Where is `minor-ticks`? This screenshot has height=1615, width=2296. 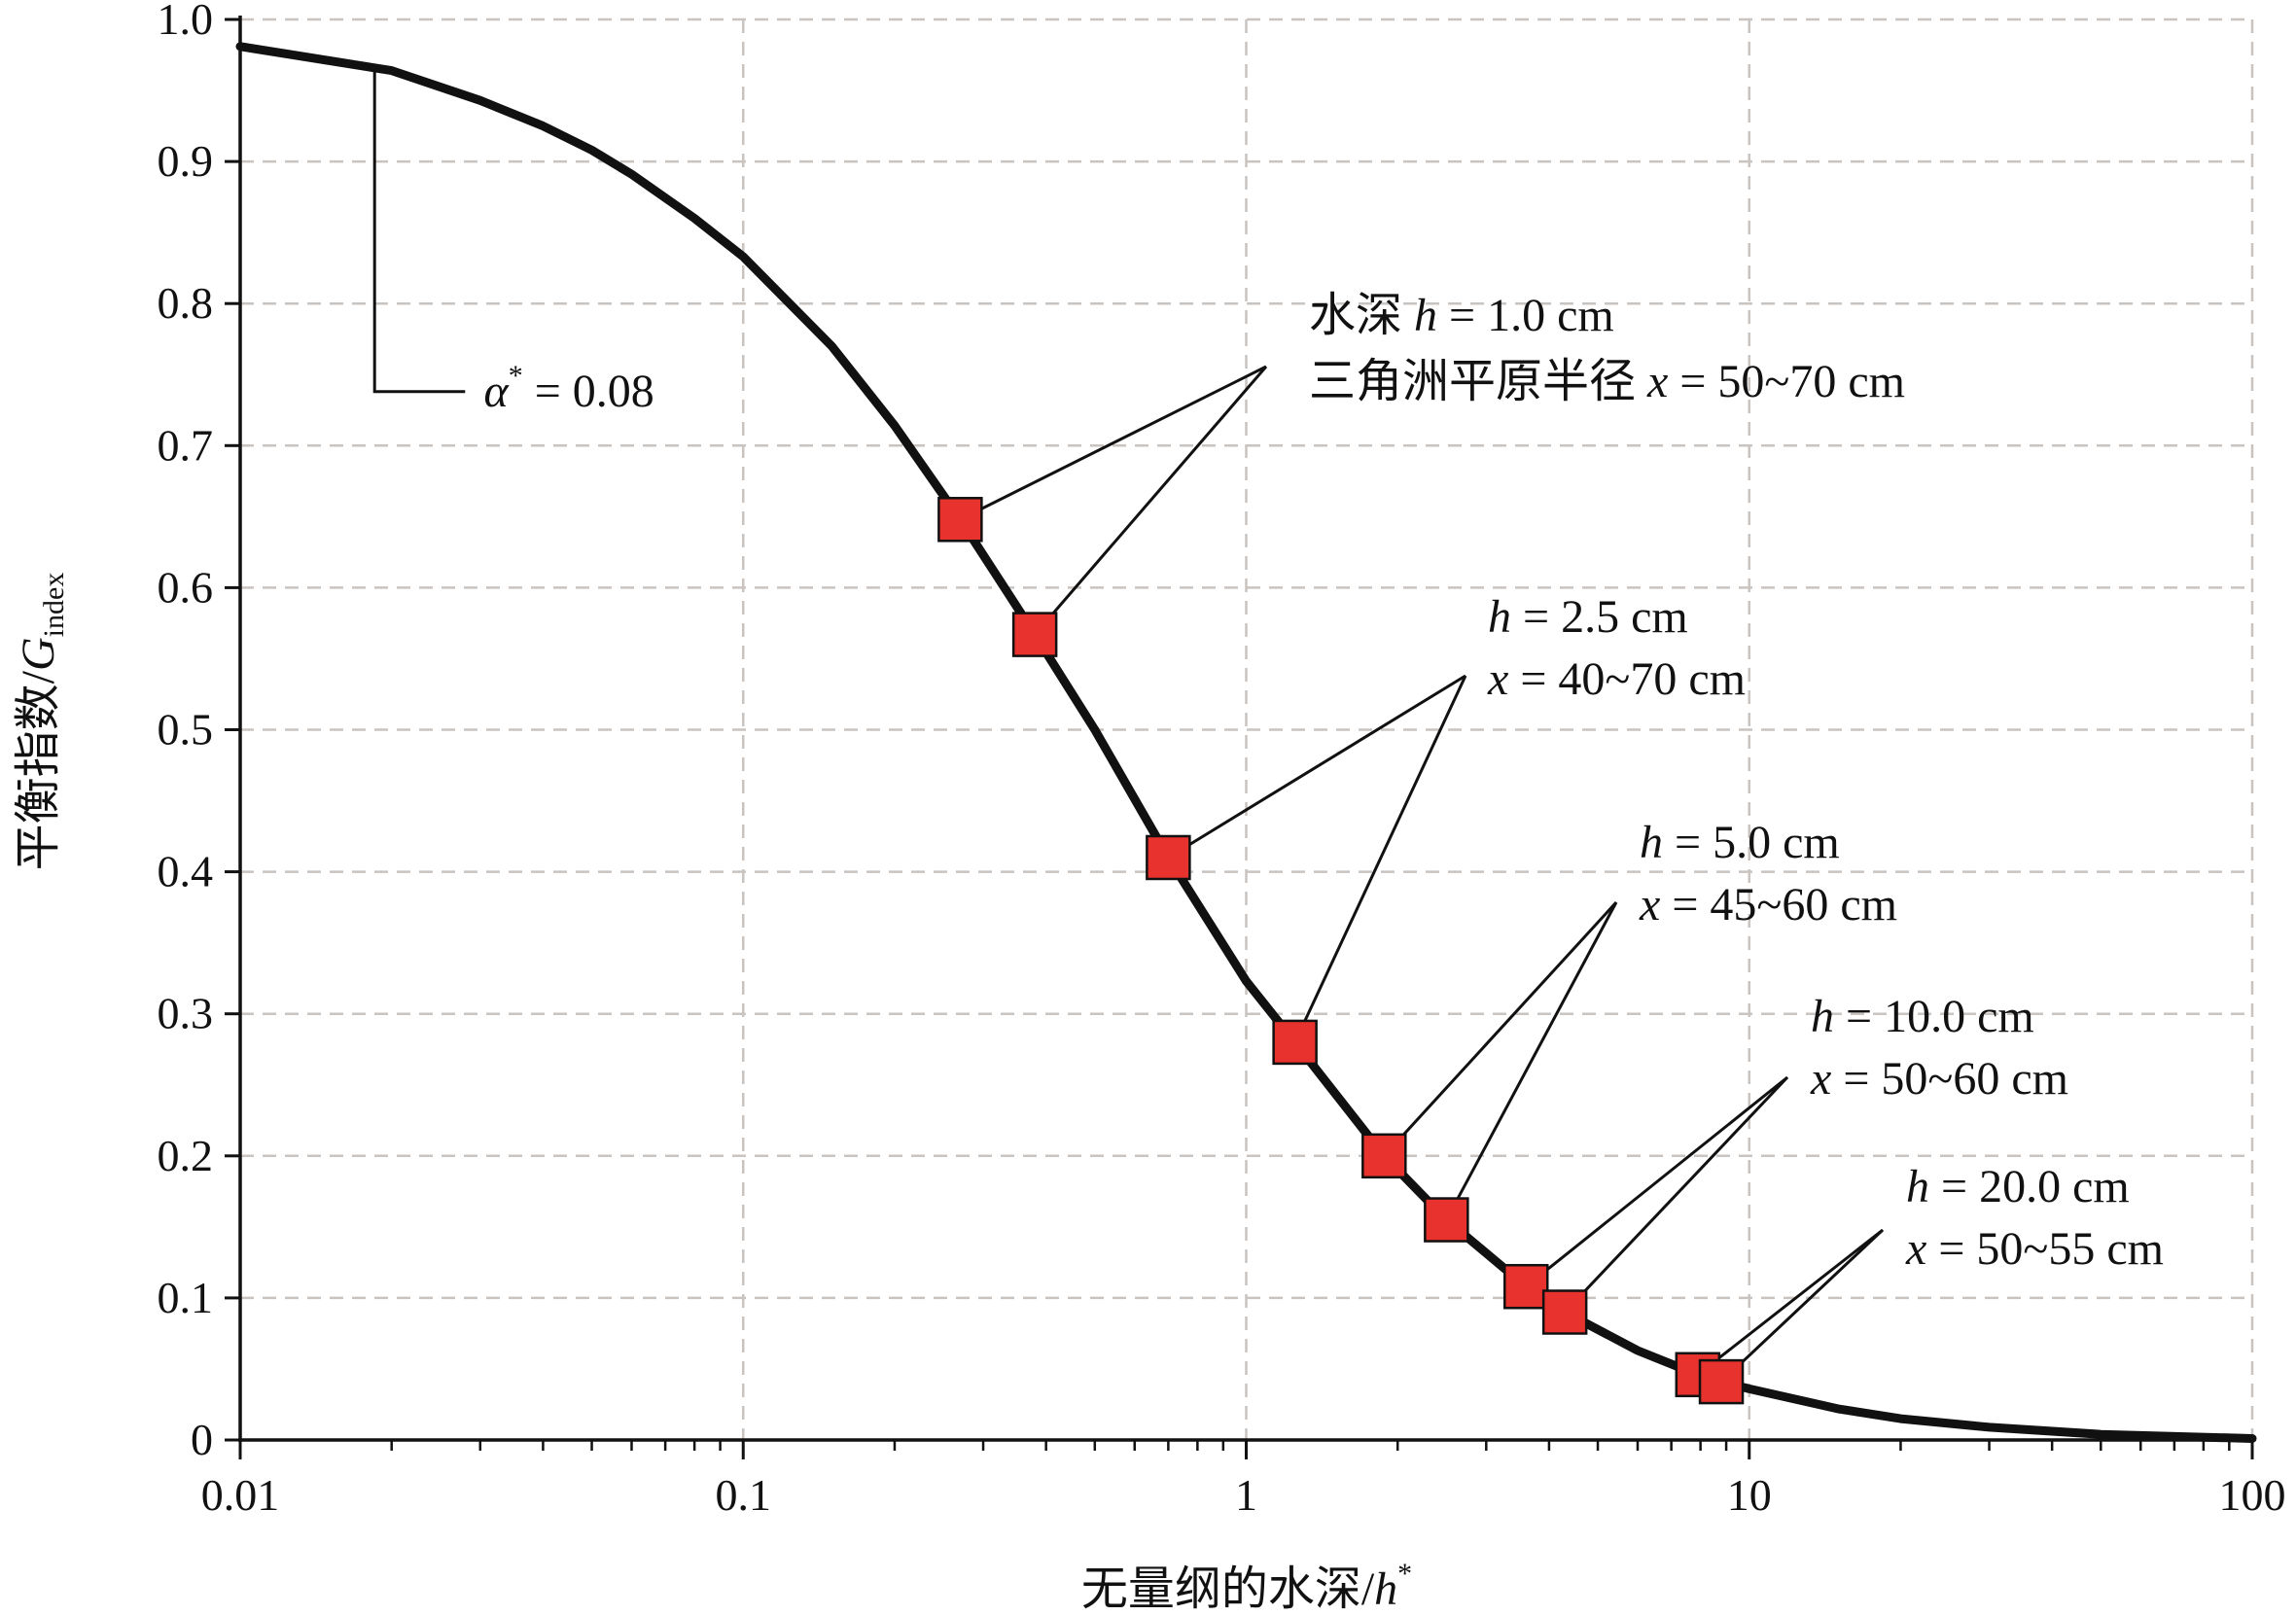
minor-ticks is located at coordinates (1310, 1445).